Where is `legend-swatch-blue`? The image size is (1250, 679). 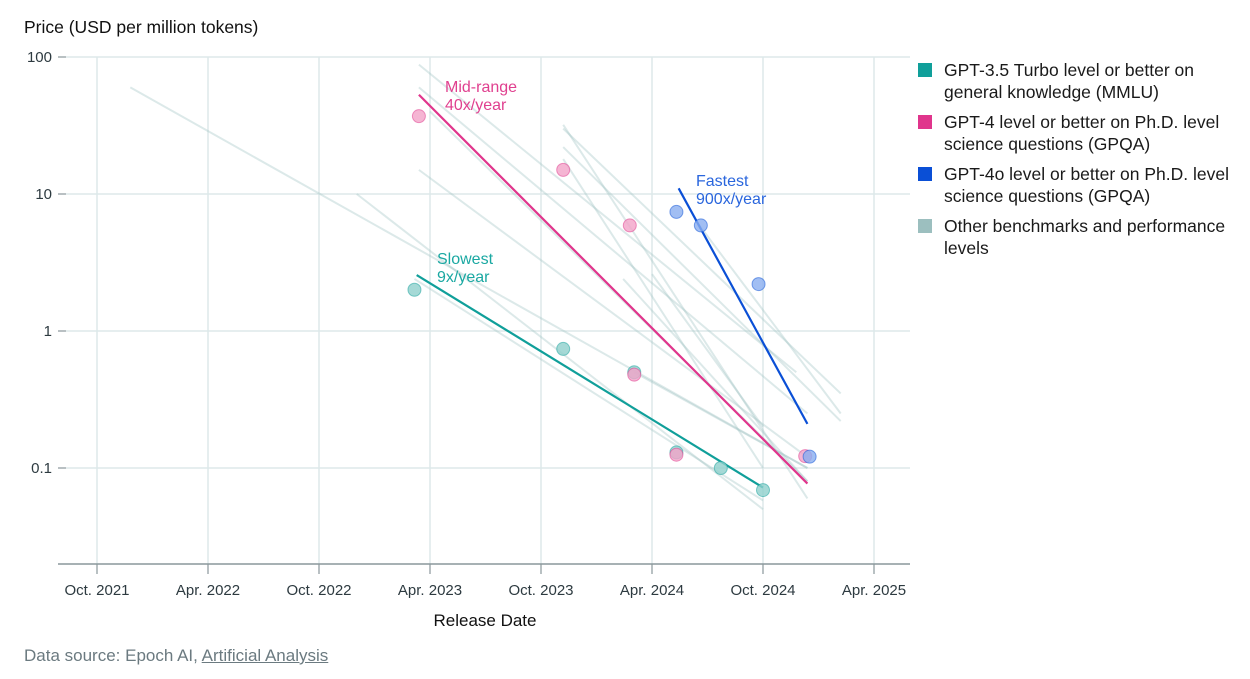
legend-swatch-blue is located at coordinates (925, 174).